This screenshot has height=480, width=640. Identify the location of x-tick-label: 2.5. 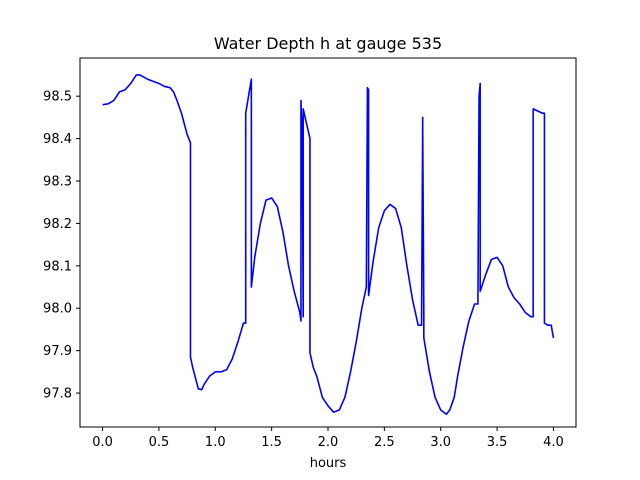
(384, 442).